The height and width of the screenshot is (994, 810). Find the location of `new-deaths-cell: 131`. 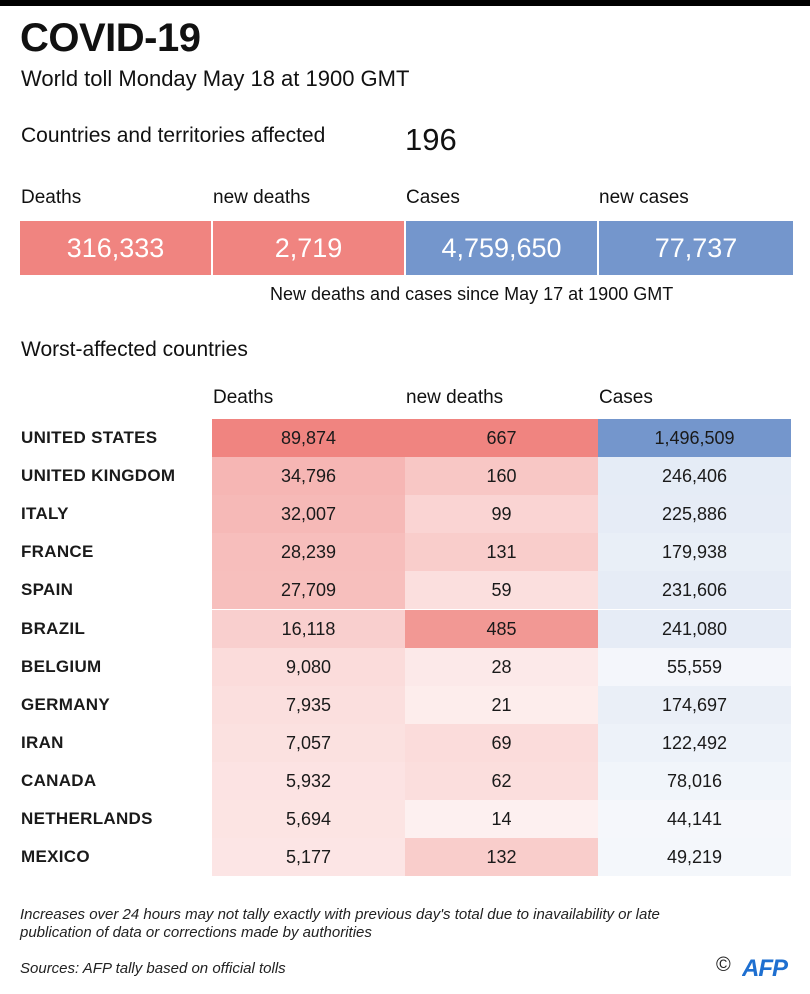

new-deaths-cell: 131 is located at coordinates (501, 552).